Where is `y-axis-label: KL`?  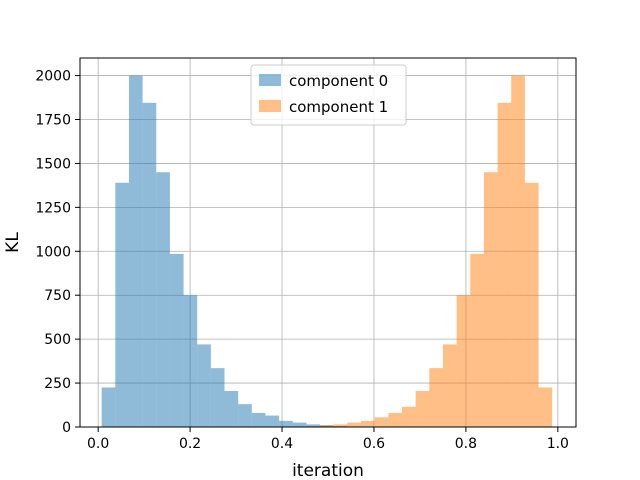 y-axis-label: KL is located at coordinates (13, 242).